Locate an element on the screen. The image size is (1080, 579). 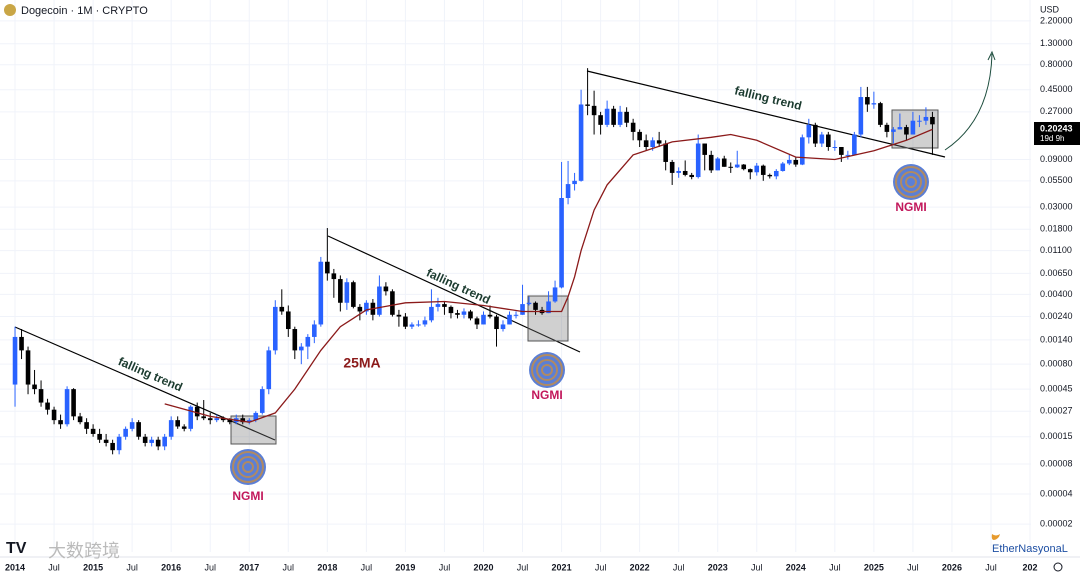
symbol-title: Dogecoin · 1M · CRYPTO is located at coordinates (84, 11).